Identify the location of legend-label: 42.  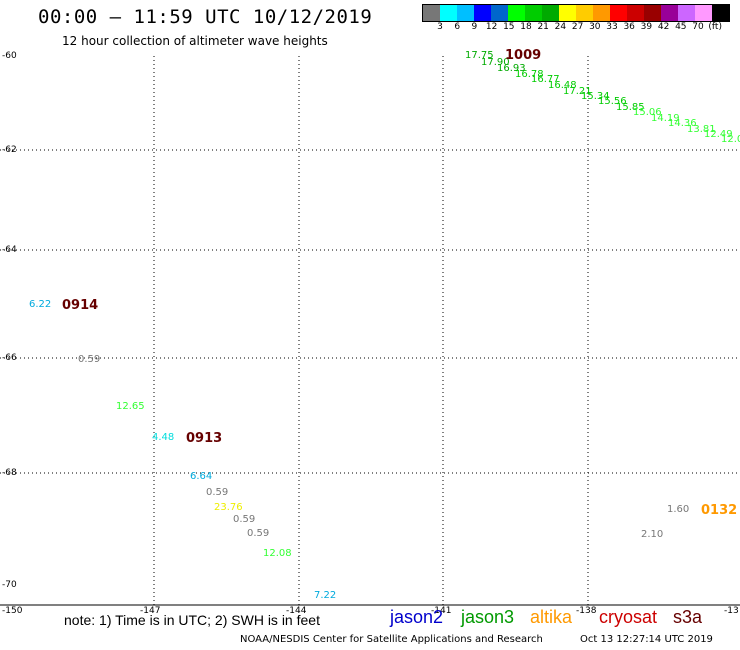
(663, 27).